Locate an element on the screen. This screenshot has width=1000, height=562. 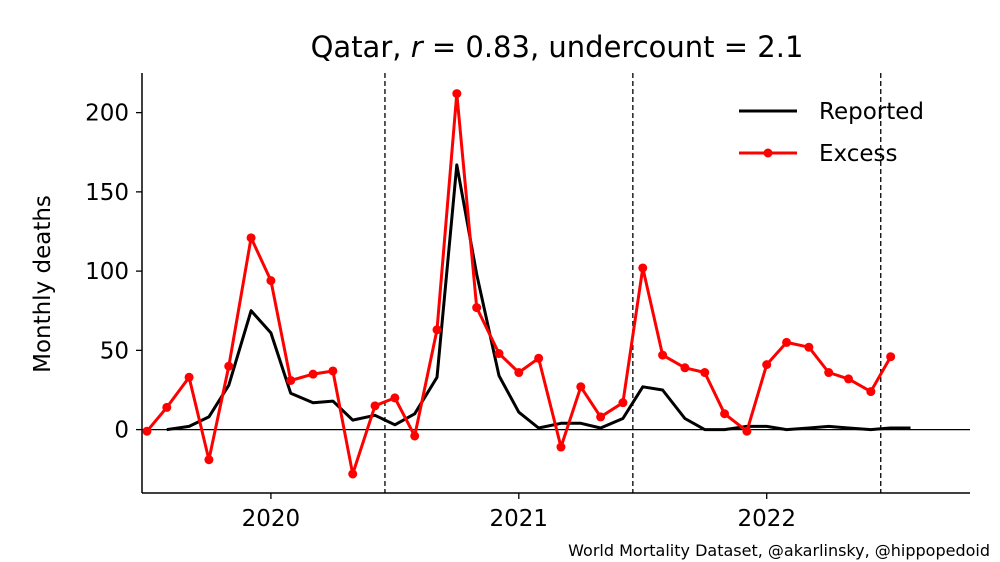
x-tick-label-2020: 2020 is located at coordinates (271, 519).